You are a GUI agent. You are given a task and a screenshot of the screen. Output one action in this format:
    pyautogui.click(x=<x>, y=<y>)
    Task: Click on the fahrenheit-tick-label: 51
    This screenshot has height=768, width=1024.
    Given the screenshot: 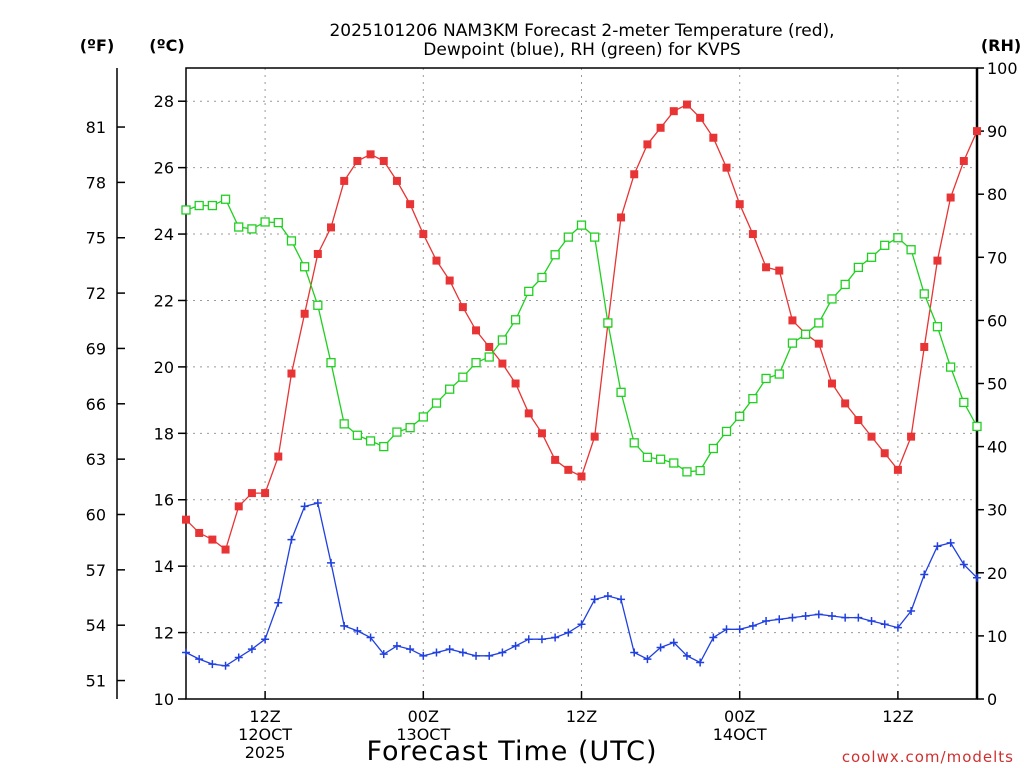 What is the action you would take?
    pyautogui.click(x=96, y=681)
    